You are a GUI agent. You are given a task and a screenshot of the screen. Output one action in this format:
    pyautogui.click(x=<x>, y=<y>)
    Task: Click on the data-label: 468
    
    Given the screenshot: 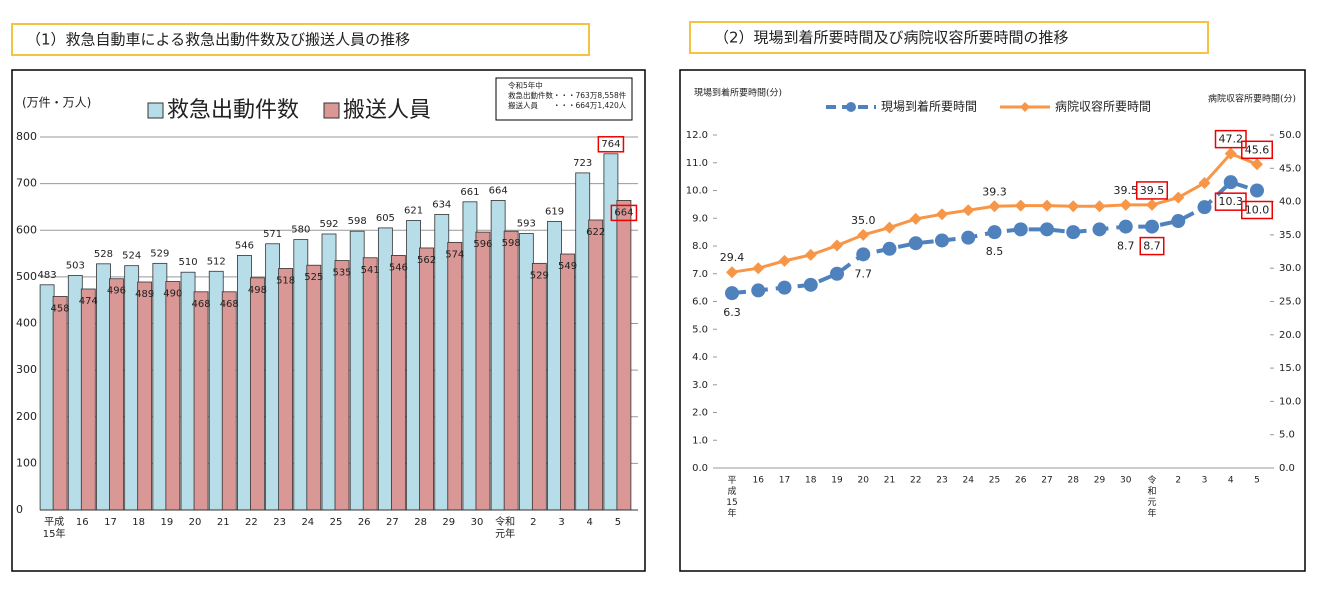 What is the action you would take?
    pyautogui.click(x=229, y=304)
    